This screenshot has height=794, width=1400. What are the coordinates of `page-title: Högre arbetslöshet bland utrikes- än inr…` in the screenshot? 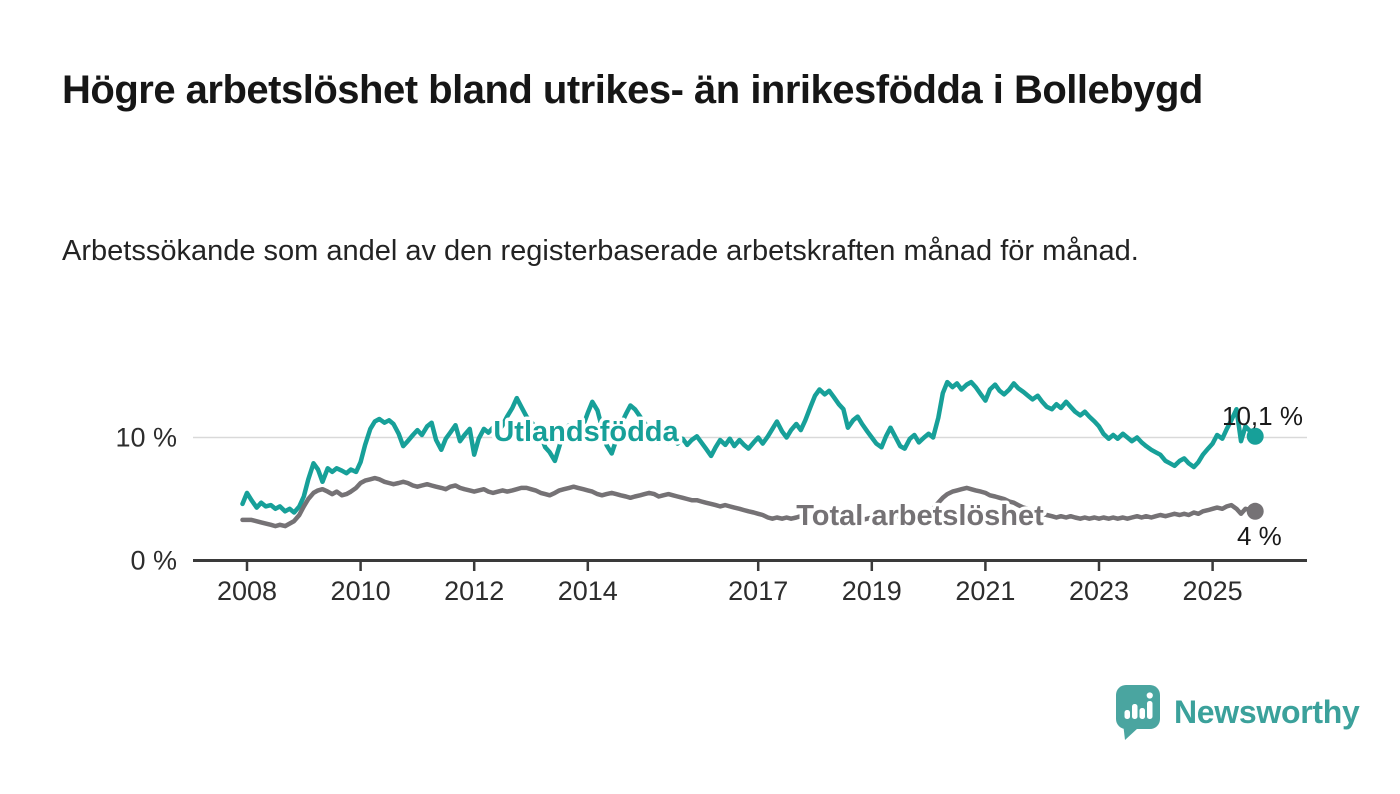 It's located at (632, 90).